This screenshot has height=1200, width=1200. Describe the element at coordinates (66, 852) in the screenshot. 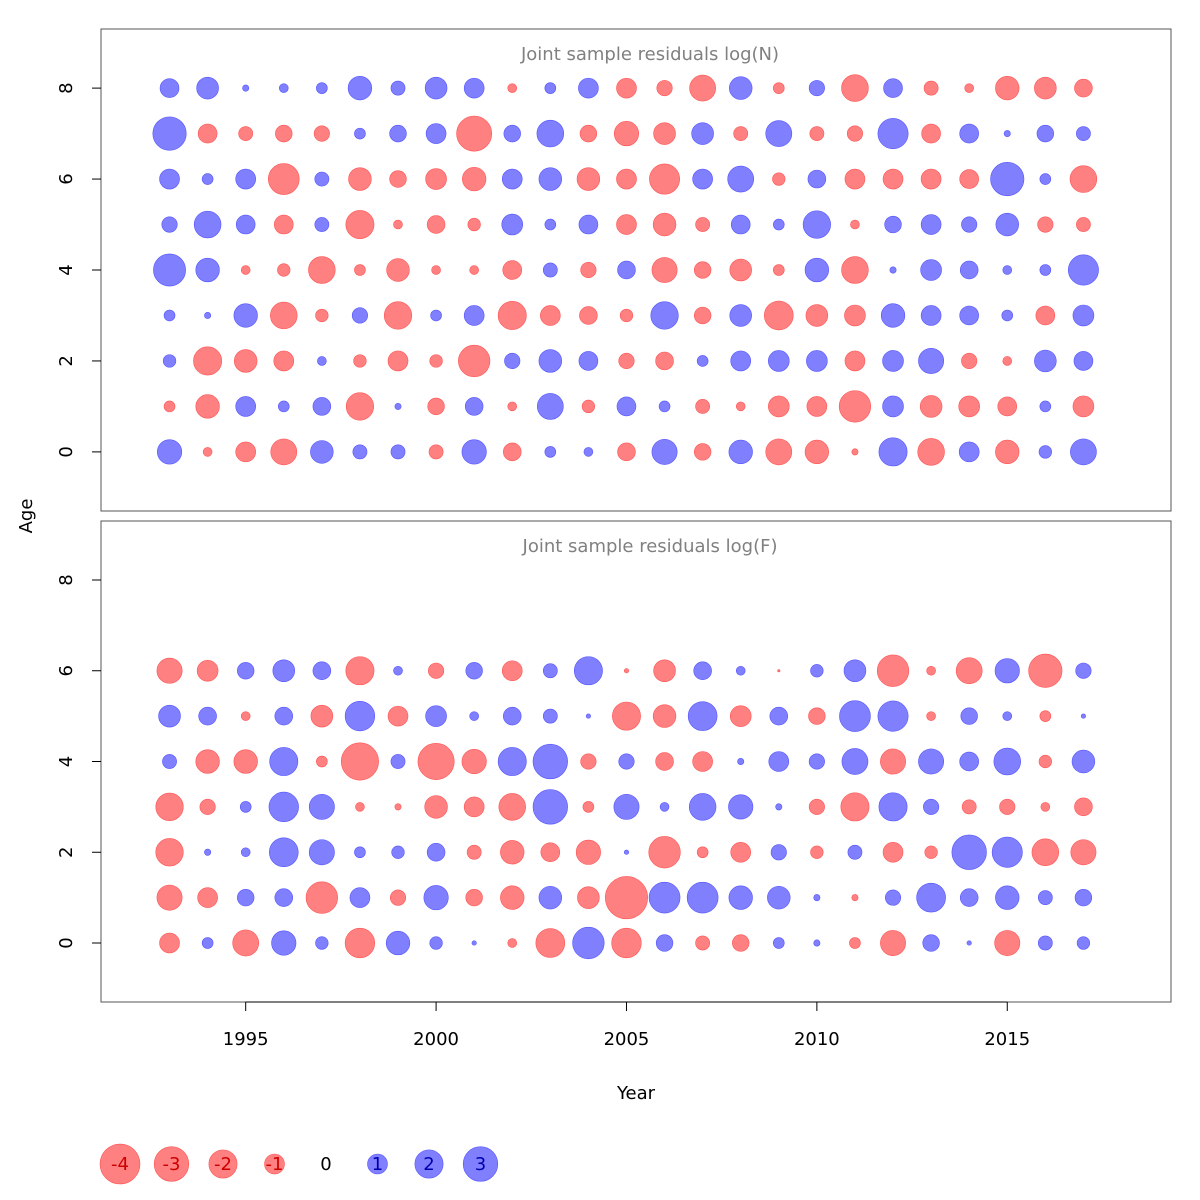

I see `y-tick-label: 2` at that location.